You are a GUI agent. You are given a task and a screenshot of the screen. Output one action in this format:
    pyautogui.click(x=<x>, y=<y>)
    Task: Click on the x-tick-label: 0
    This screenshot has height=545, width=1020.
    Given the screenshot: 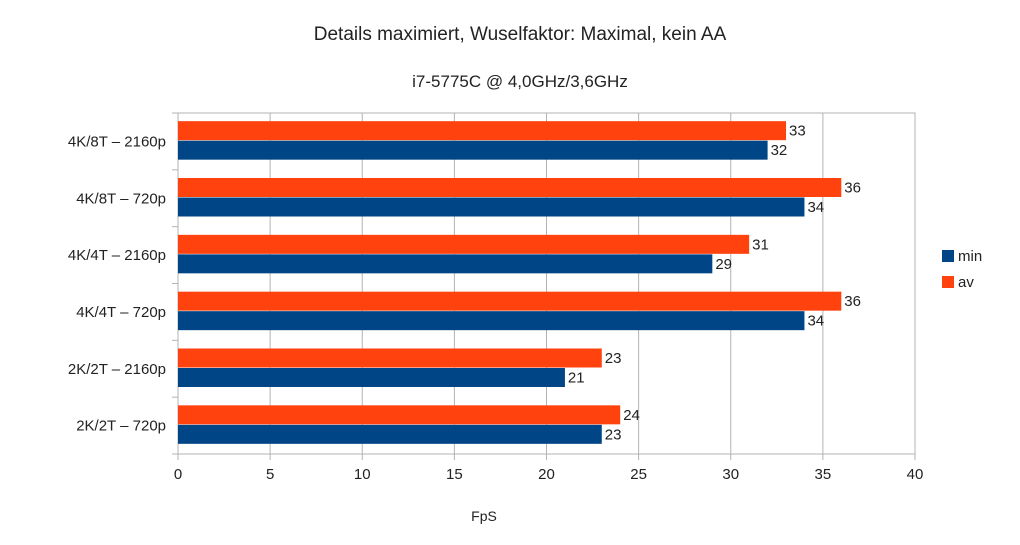 What is the action you would take?
    pyautogui.click(x=178, y=474)
    